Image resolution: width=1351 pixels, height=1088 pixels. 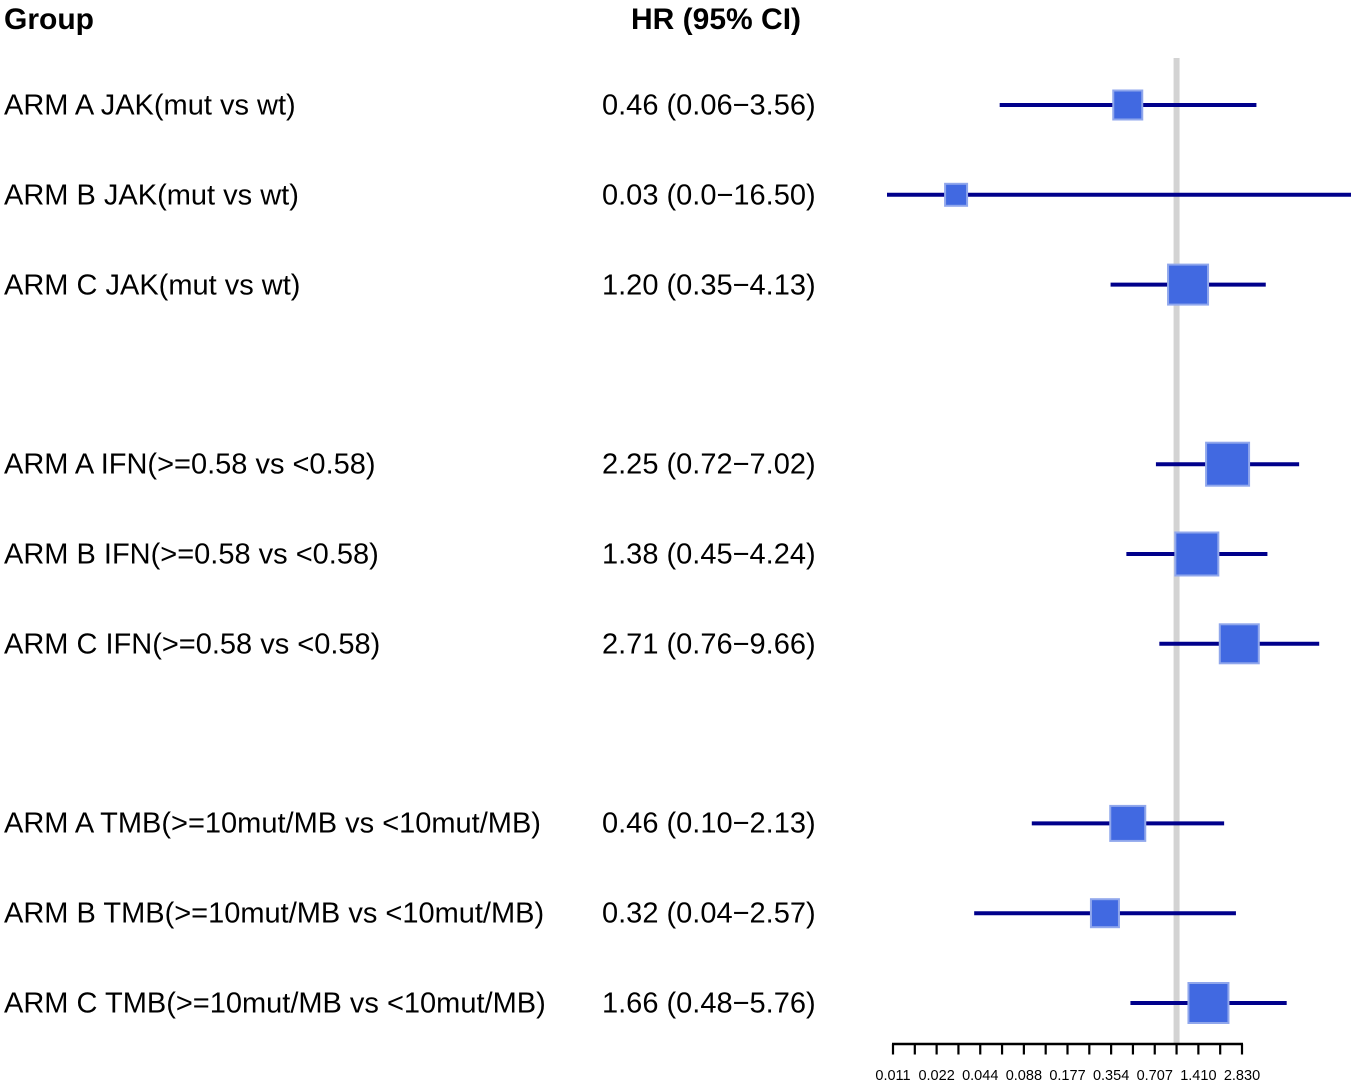 I want to click on axis-tick-label: 0.707, so click(x=1155, y=1076).